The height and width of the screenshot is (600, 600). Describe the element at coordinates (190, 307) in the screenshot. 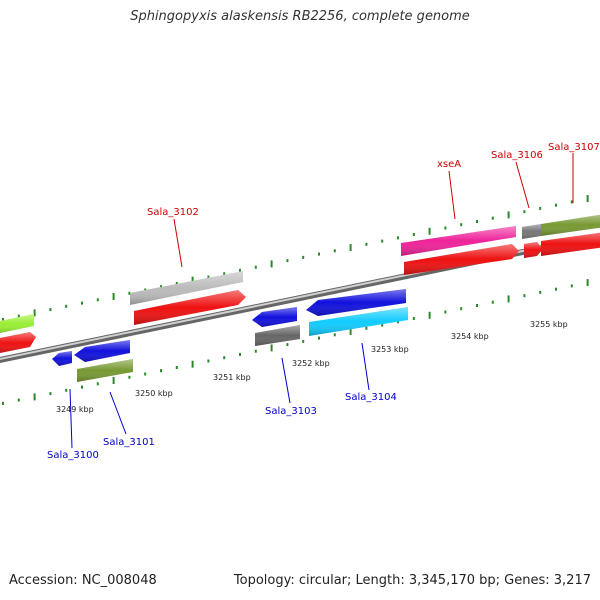

I see `gene-sala-3102-red` at that location.